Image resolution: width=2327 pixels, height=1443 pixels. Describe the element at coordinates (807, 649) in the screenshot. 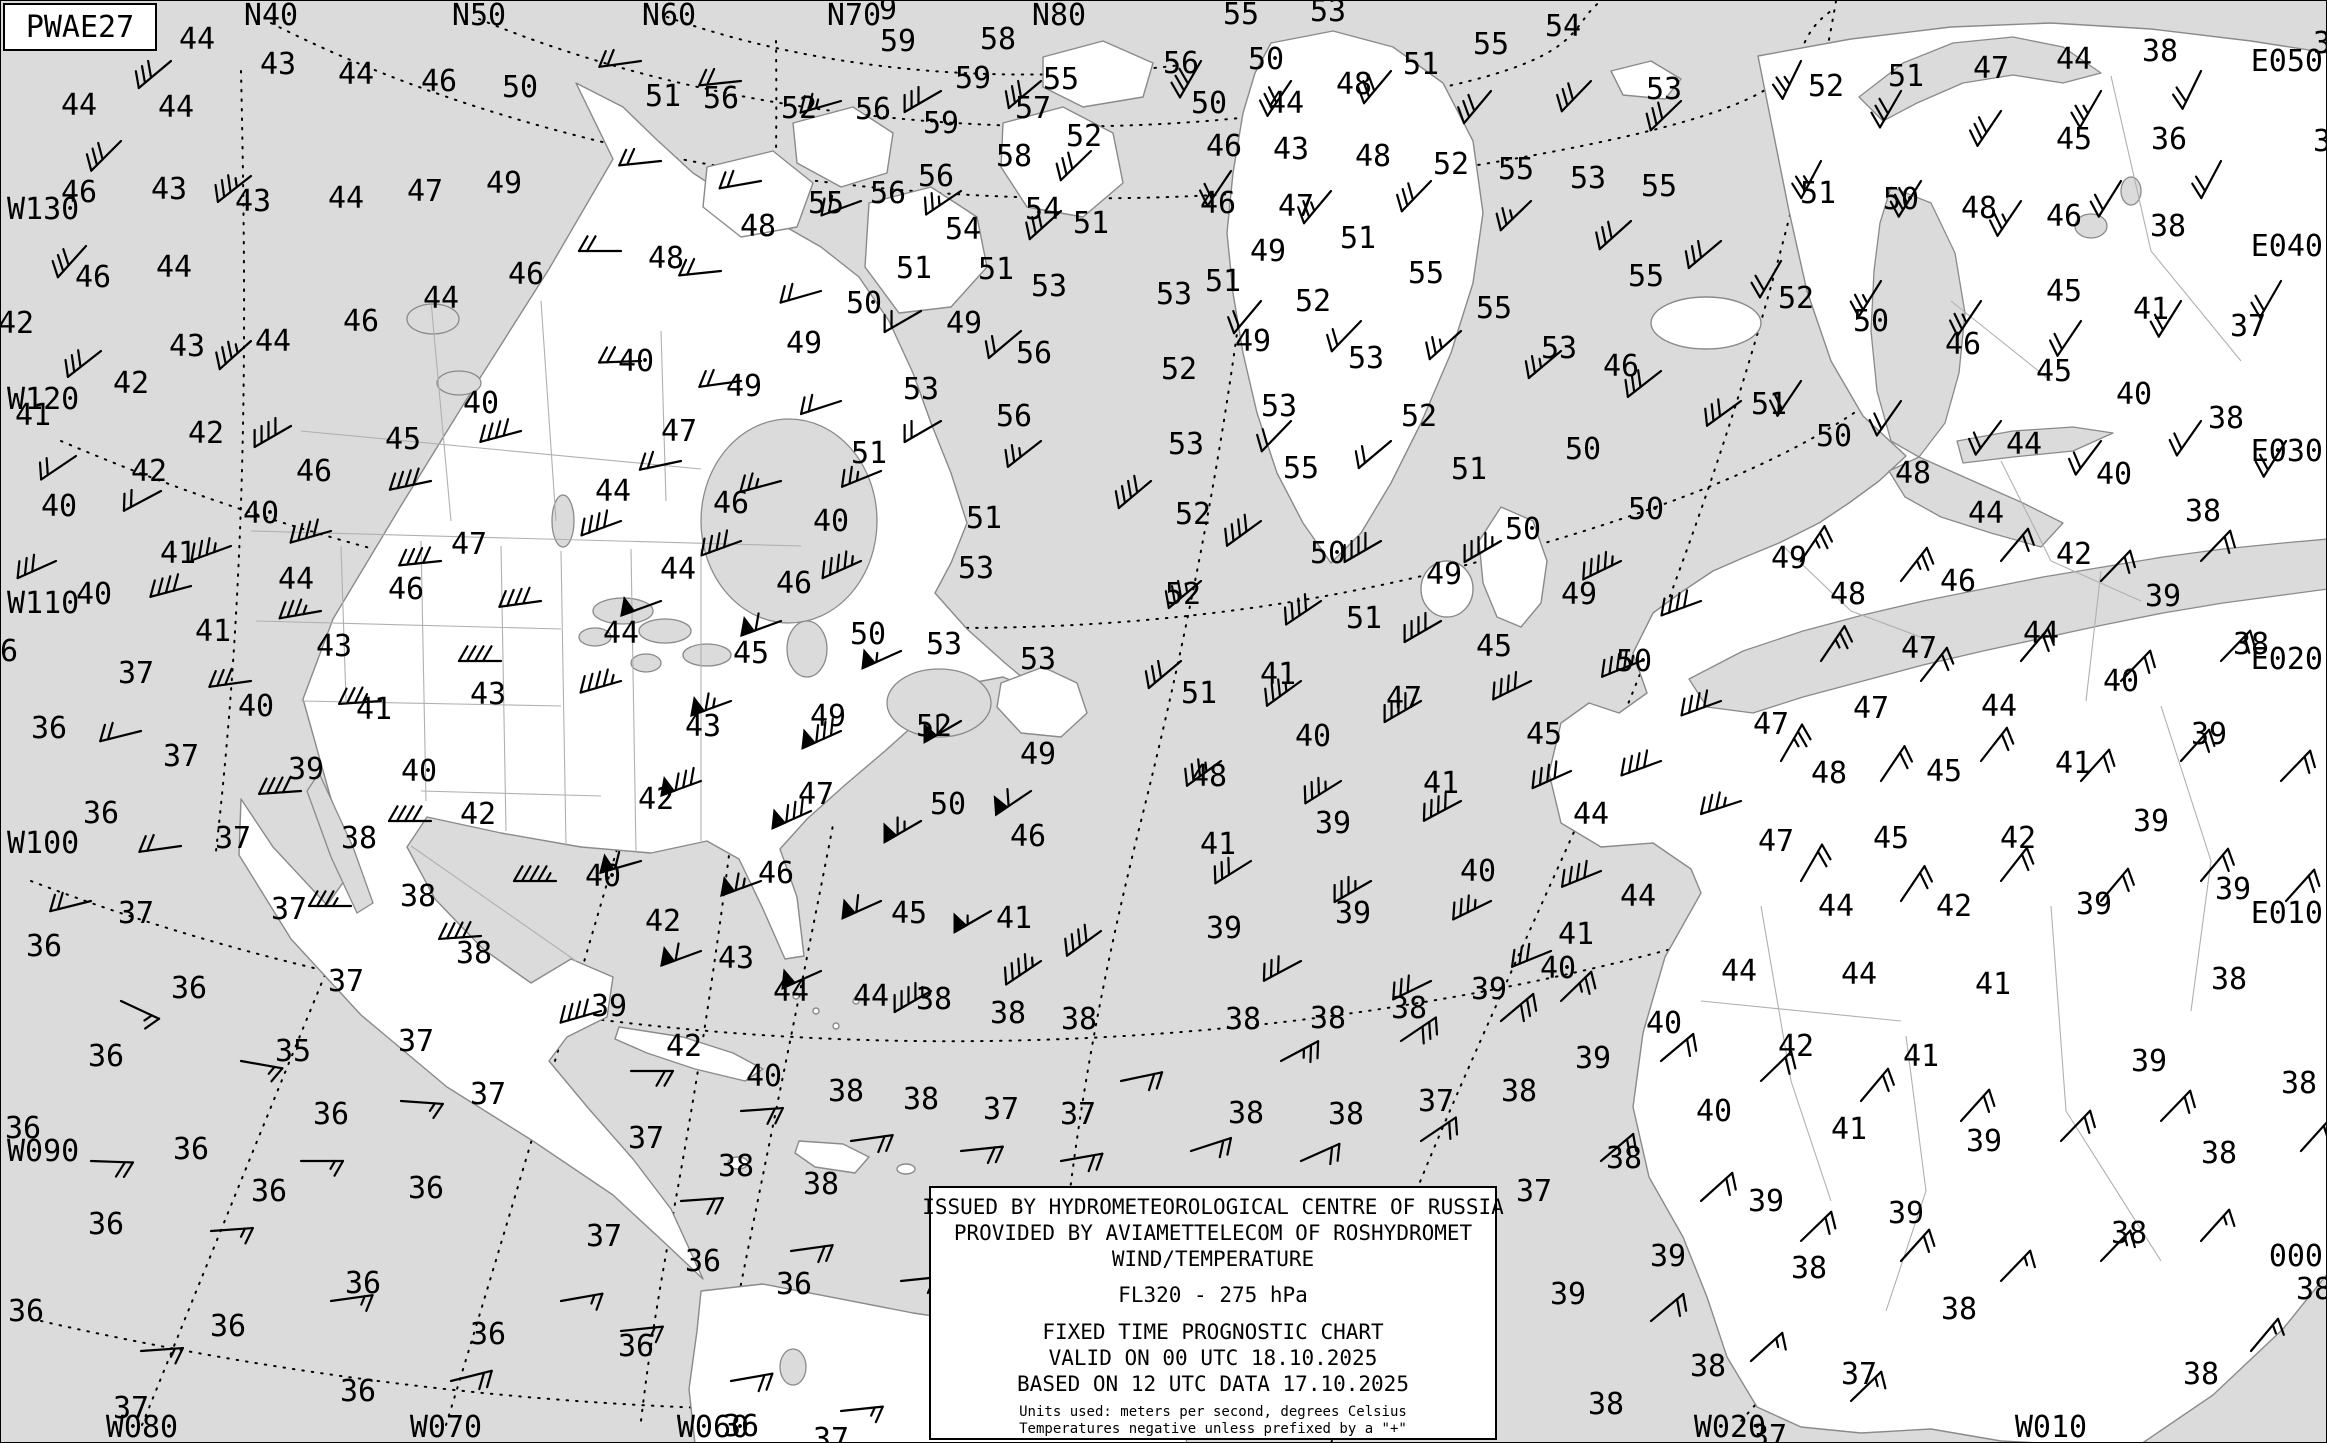

I see `james-bay` at that location.